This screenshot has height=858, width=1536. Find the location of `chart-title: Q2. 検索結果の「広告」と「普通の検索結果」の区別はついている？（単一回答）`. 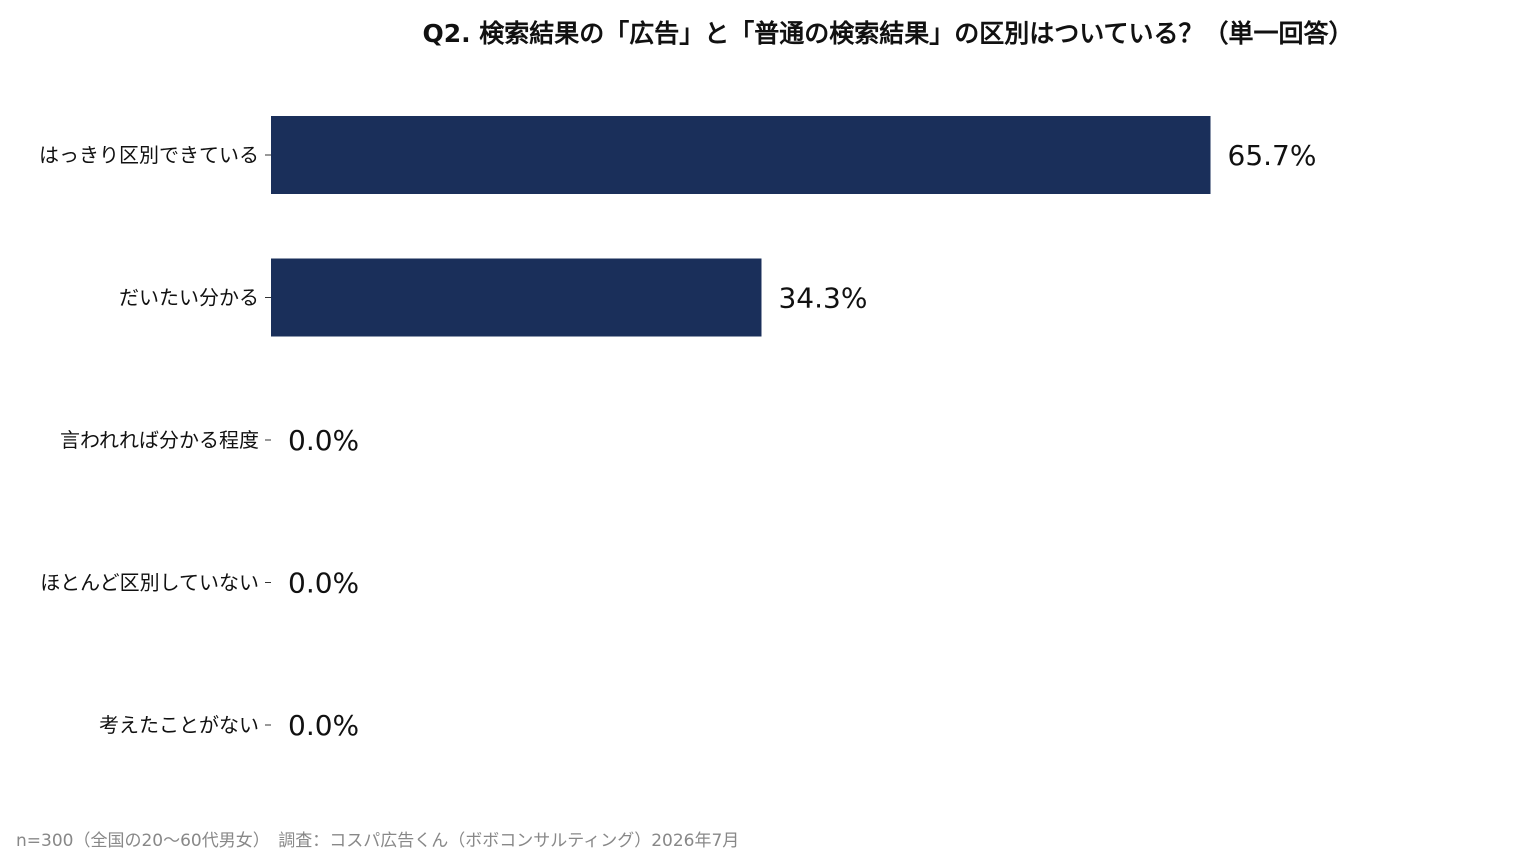

chart-title: Q2. 検索結果の「広告」と「普通の検索結果」の区別はついている？（単一回答） is located at coordinates (888, 33).